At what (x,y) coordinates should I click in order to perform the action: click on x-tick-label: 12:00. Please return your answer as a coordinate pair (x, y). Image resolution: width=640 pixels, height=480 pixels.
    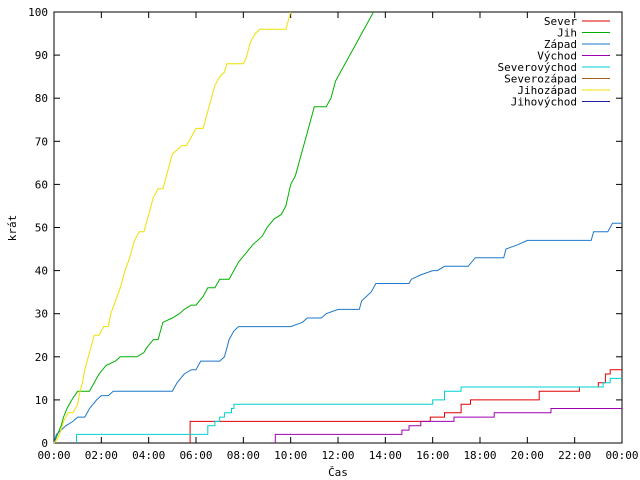
    Looking at the image, I should click on (337, 455).